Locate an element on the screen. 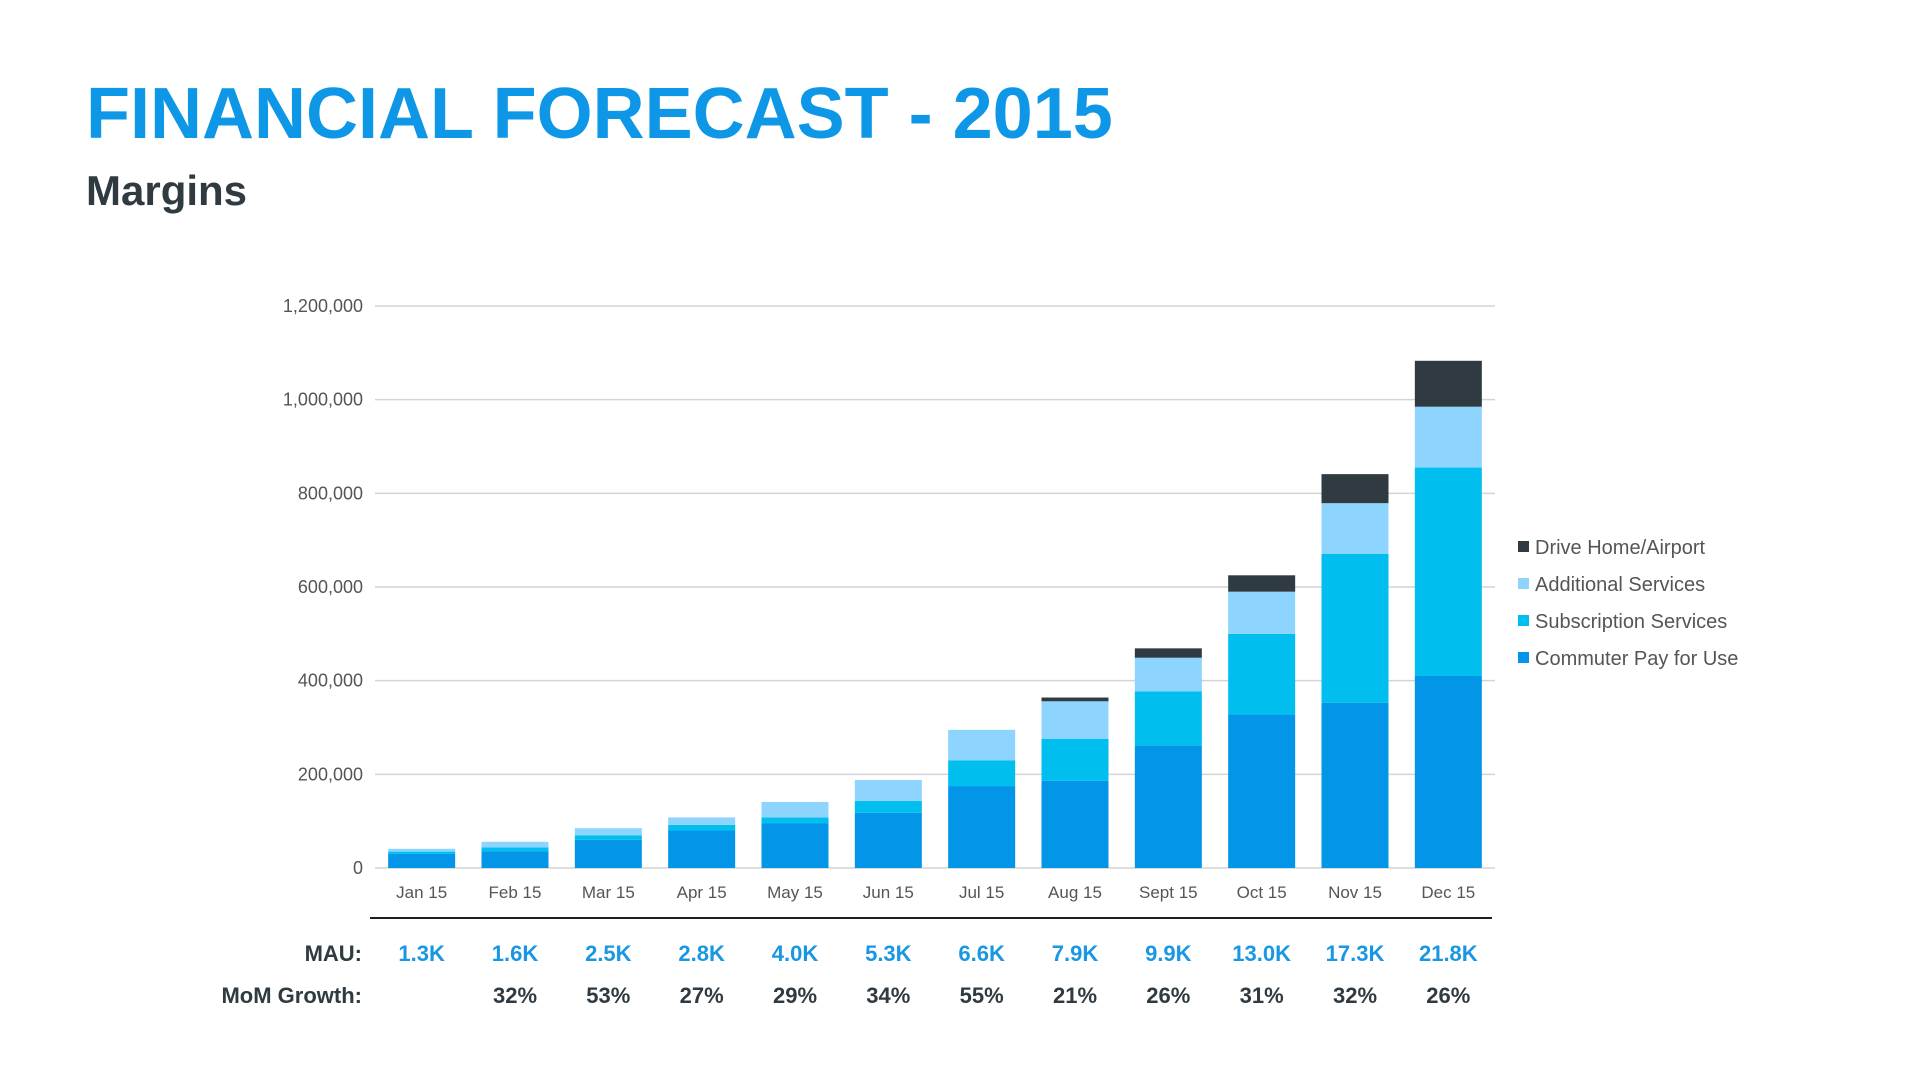 Image resolution: width=1920 pixels, height=1080 pixels. mom-growth-value: 31% is located at coordinates (1262, 995).